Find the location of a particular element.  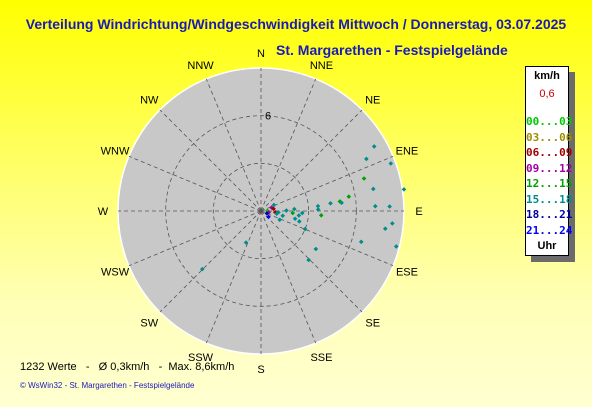

ring-gridline is located at coordinates (261, 211).